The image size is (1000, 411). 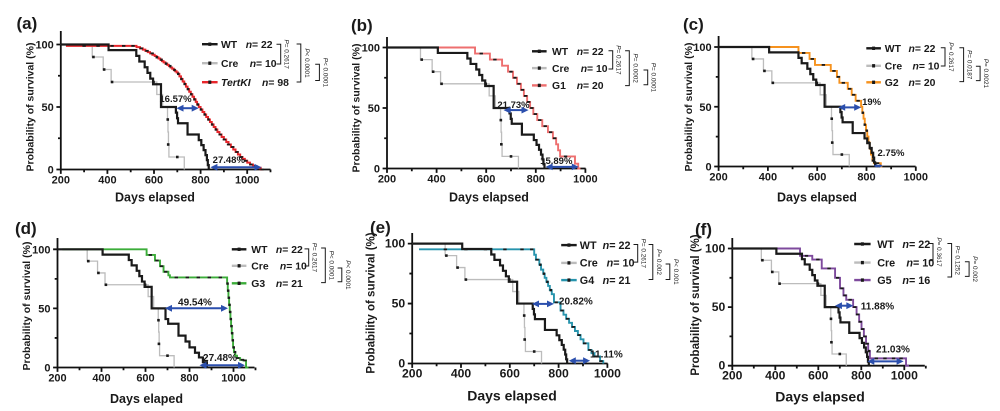 I want to click on svg-text: 21.03%, so click(x=893, y=350).